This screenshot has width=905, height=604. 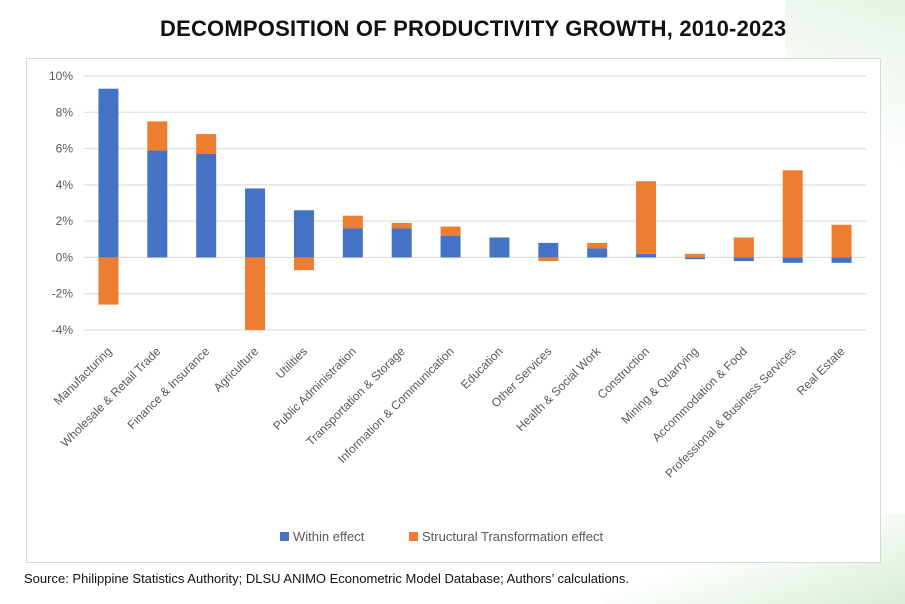 I want to click on x-tick-label: Transportation & Storage, so click(x=355, y=396).